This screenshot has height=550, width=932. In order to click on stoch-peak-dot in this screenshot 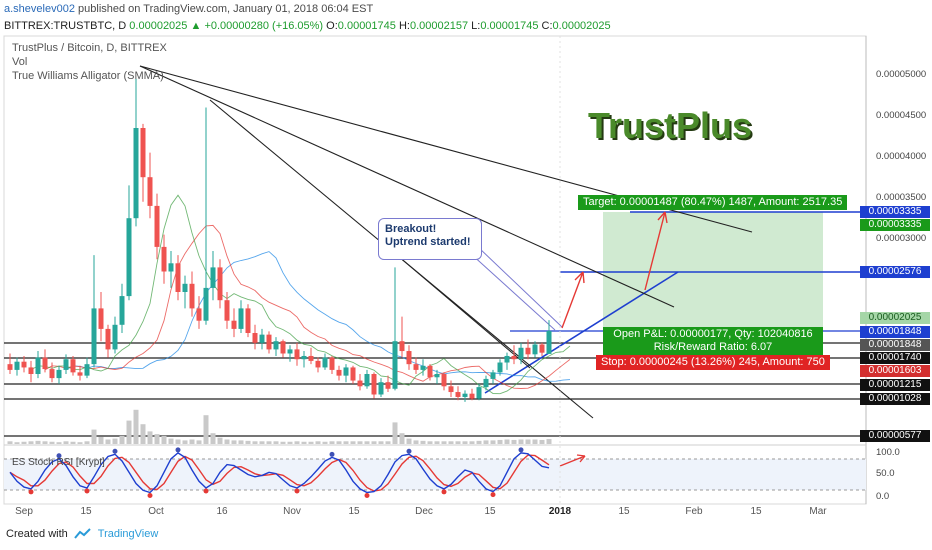, I will do `click(59, 456)`.